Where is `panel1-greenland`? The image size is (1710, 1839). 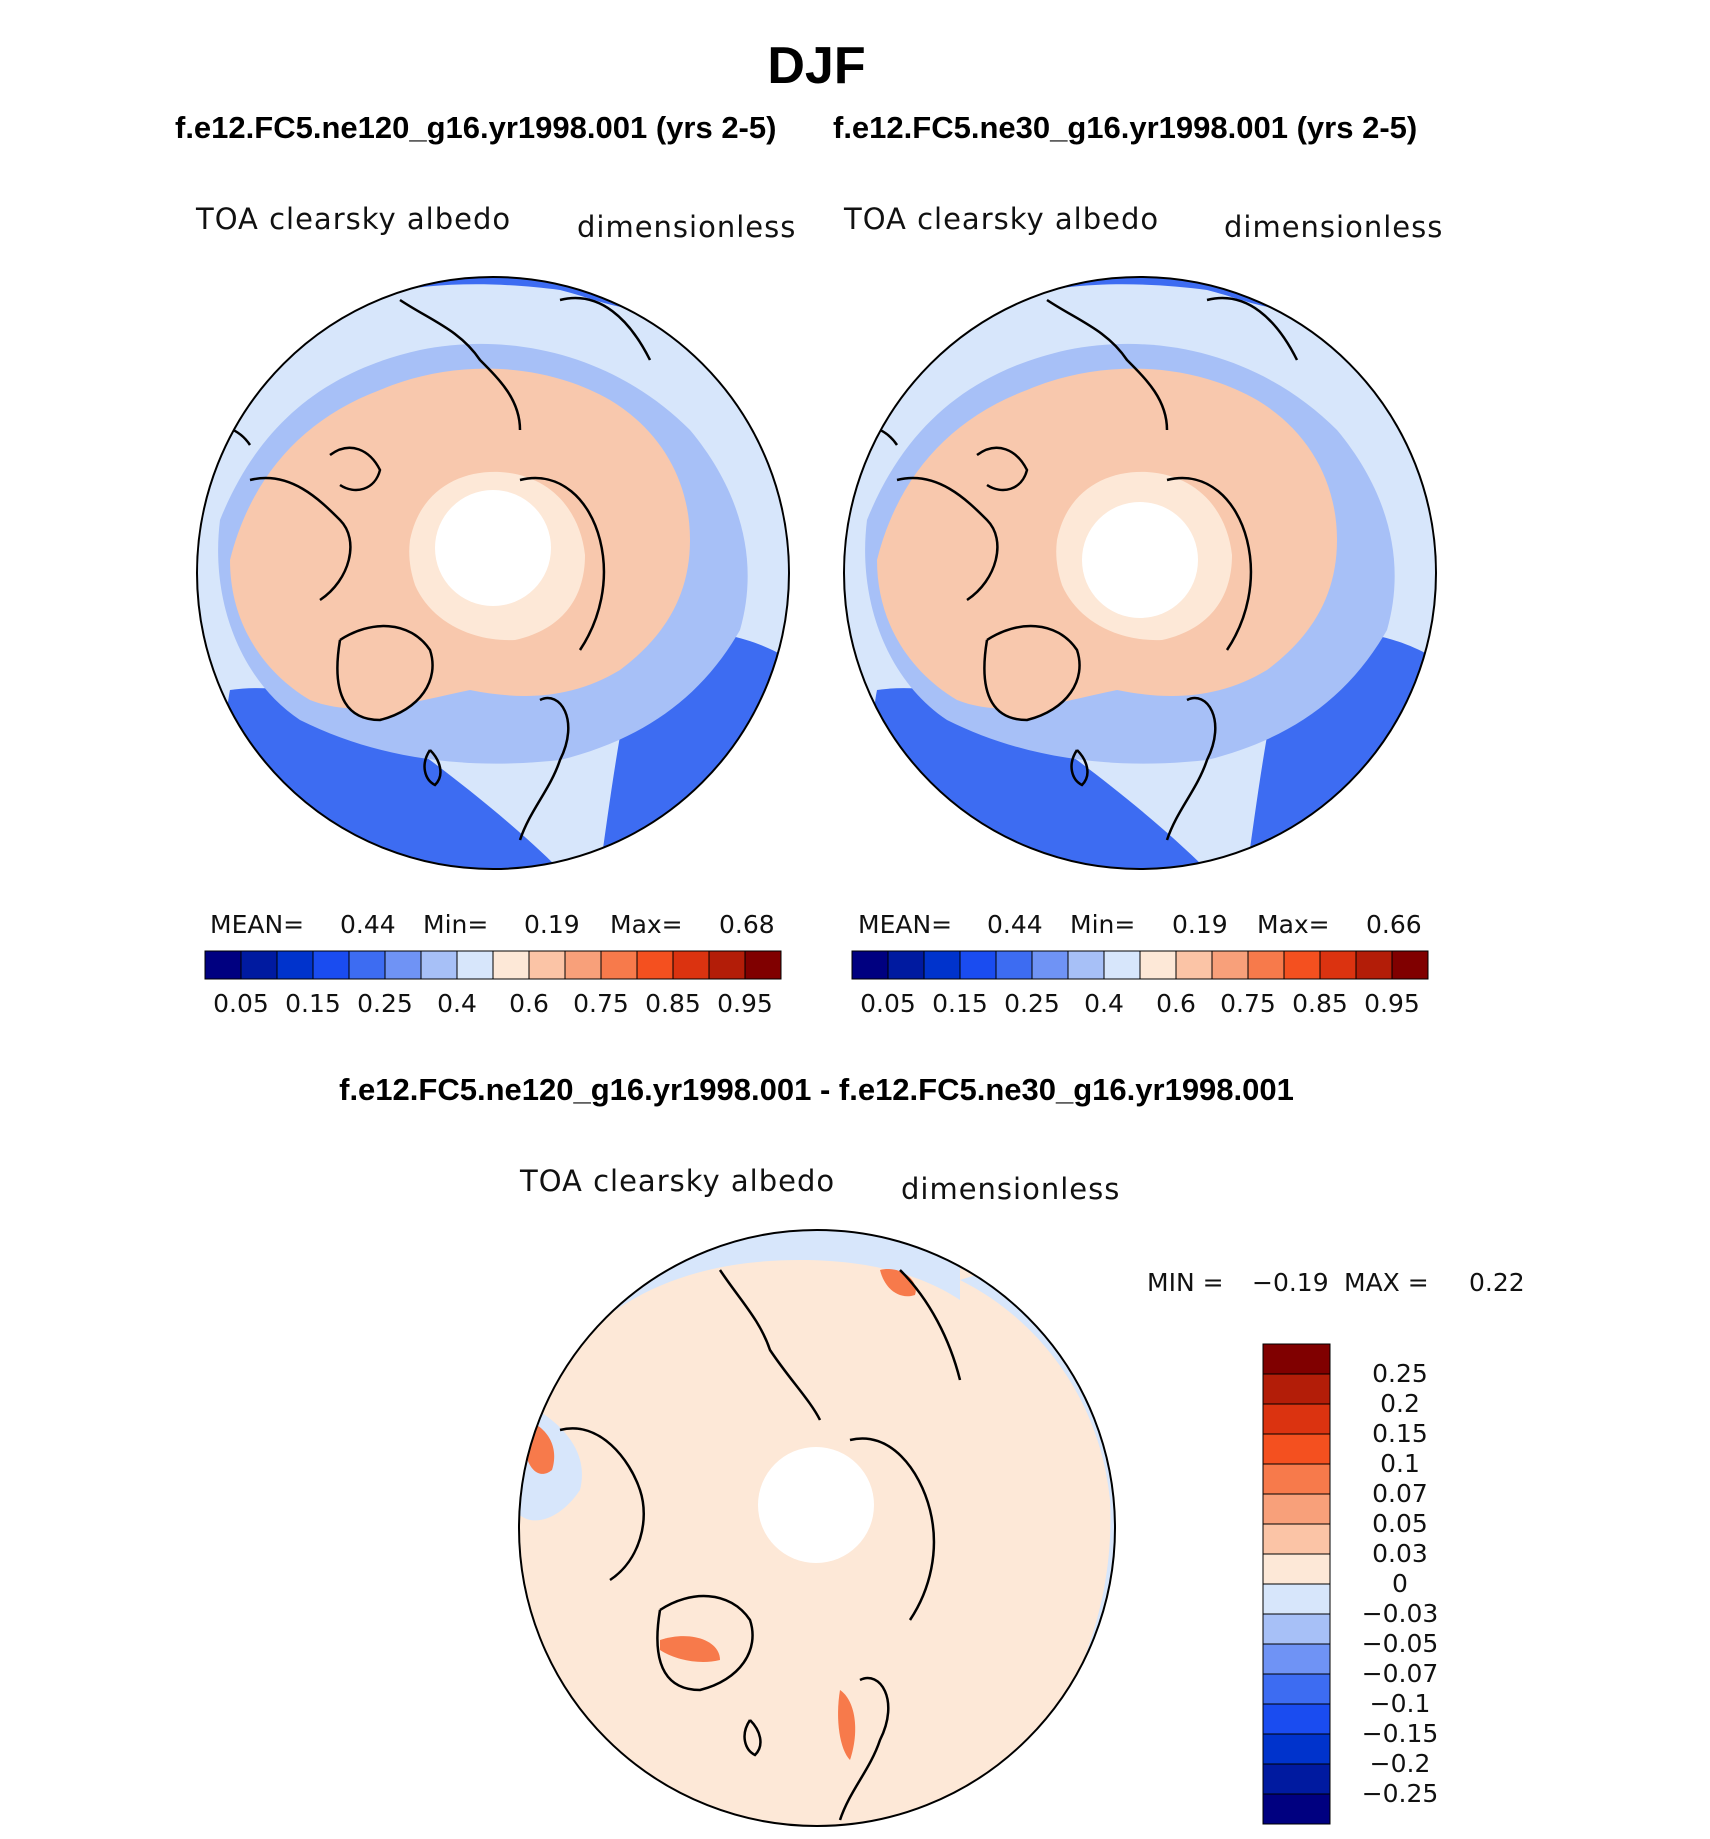 panel1-greenland is located at coordinates (385, 673).